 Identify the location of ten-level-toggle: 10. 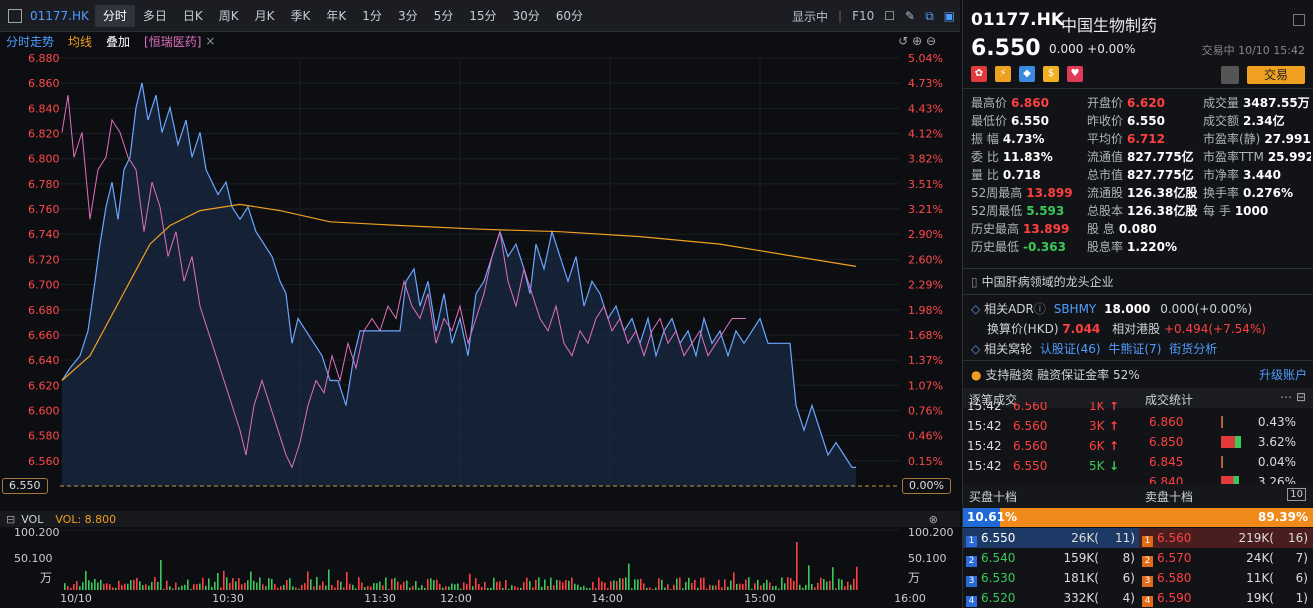
(1296, 494).